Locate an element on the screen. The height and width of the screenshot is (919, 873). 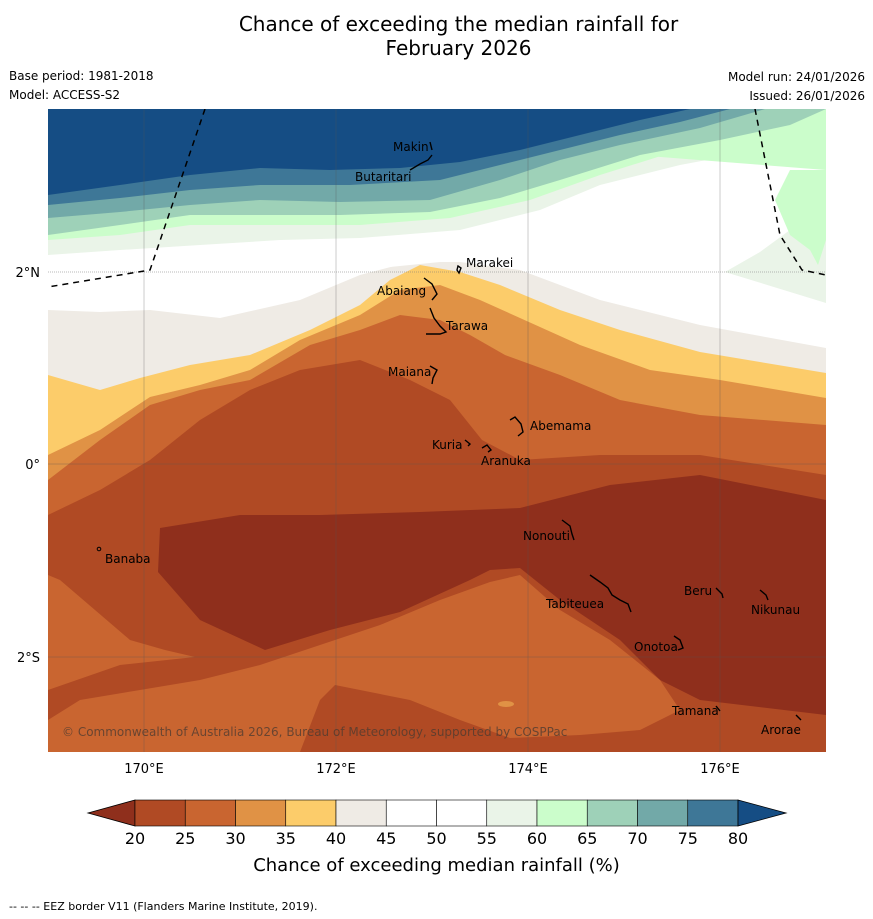
label-maiana: Maiana is located at coordinates (409, 372).